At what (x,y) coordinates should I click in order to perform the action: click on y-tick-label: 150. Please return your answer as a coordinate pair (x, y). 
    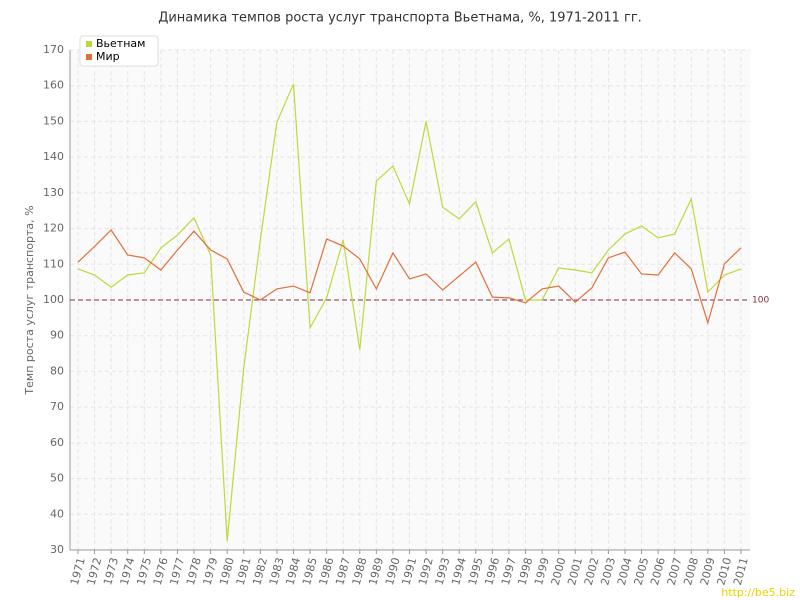
    Looking at the image, I should click on (53, 120).